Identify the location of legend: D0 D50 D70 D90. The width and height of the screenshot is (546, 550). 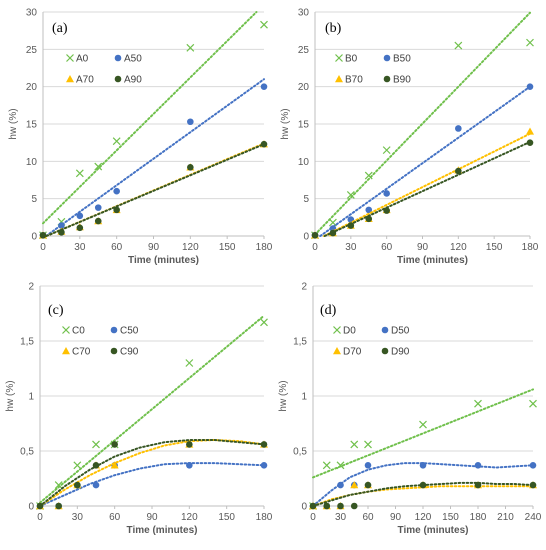
(371, 342).